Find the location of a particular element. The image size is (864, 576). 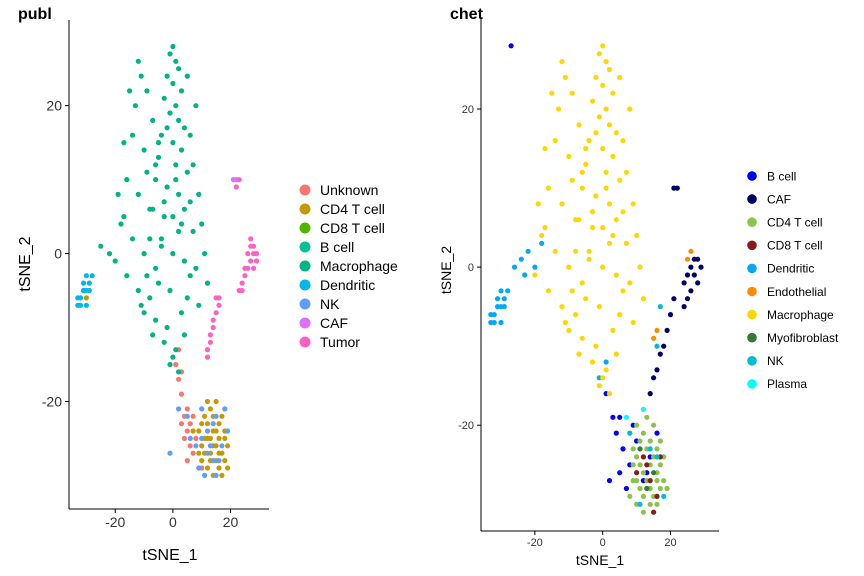

legend-label: Plasma is located at coordinates (787, 384).